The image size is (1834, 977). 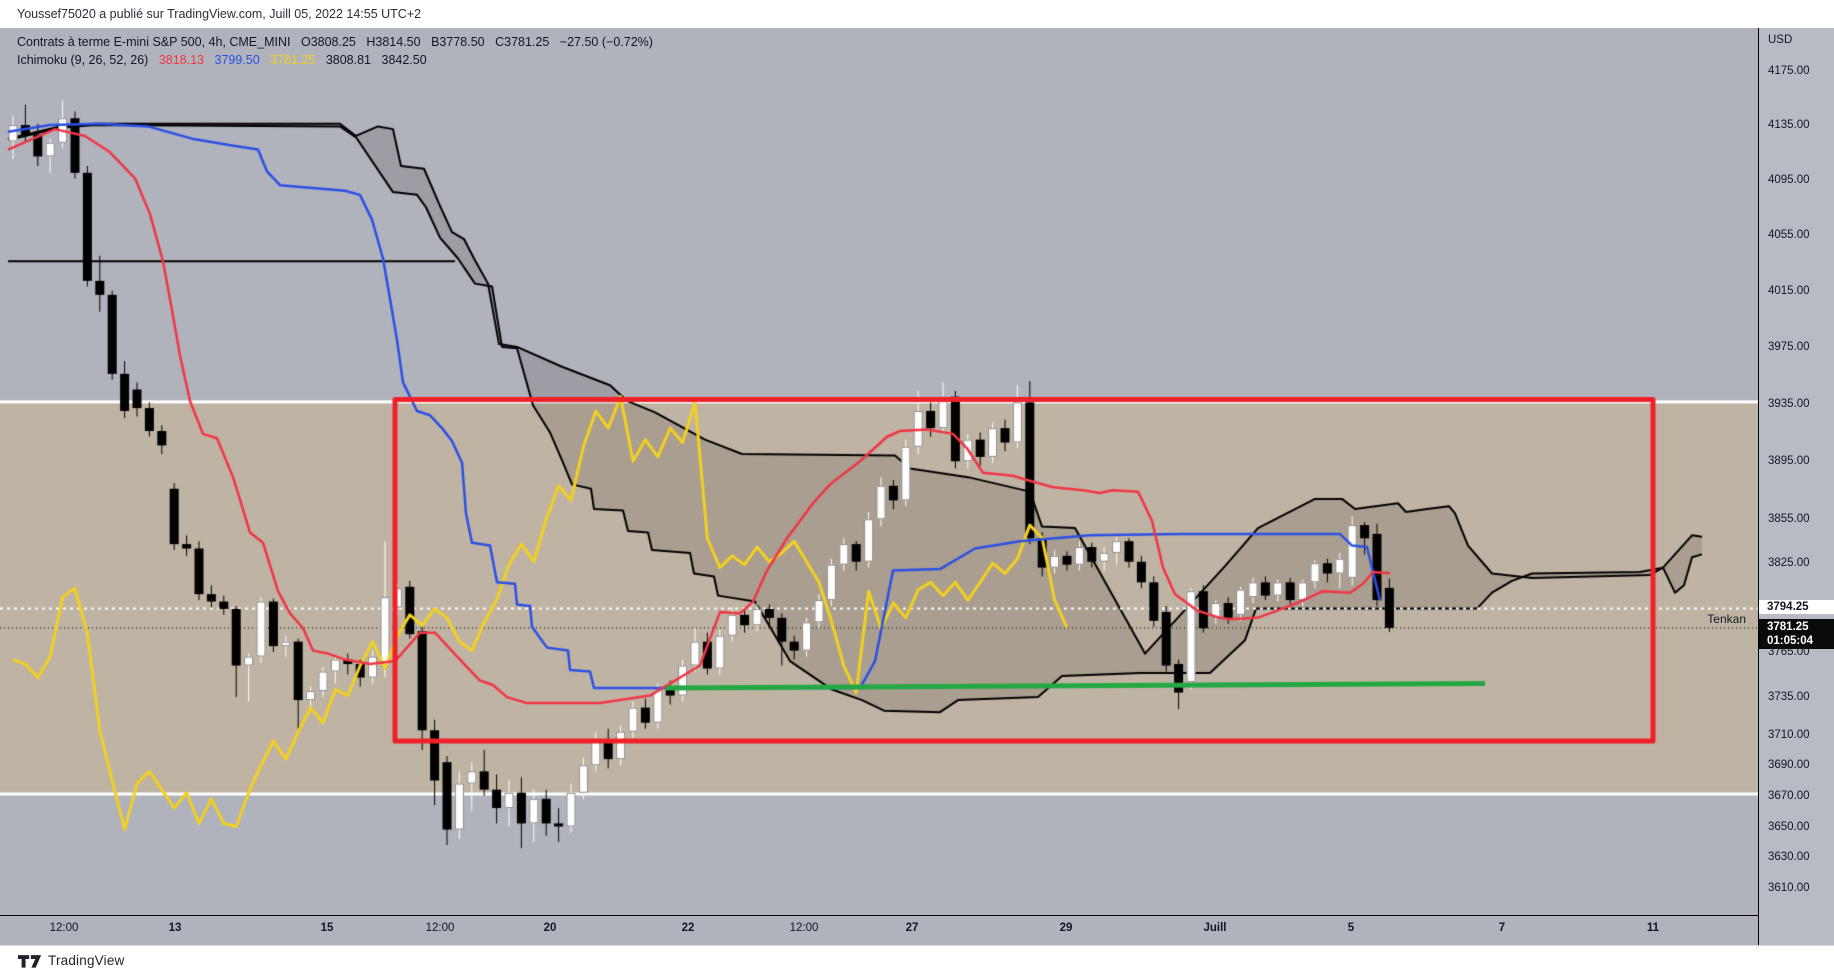 What do you see at coordinates (1653, 928) in the screenshot?
I see `time-tick: 11` at bounding box center [1653, 928].